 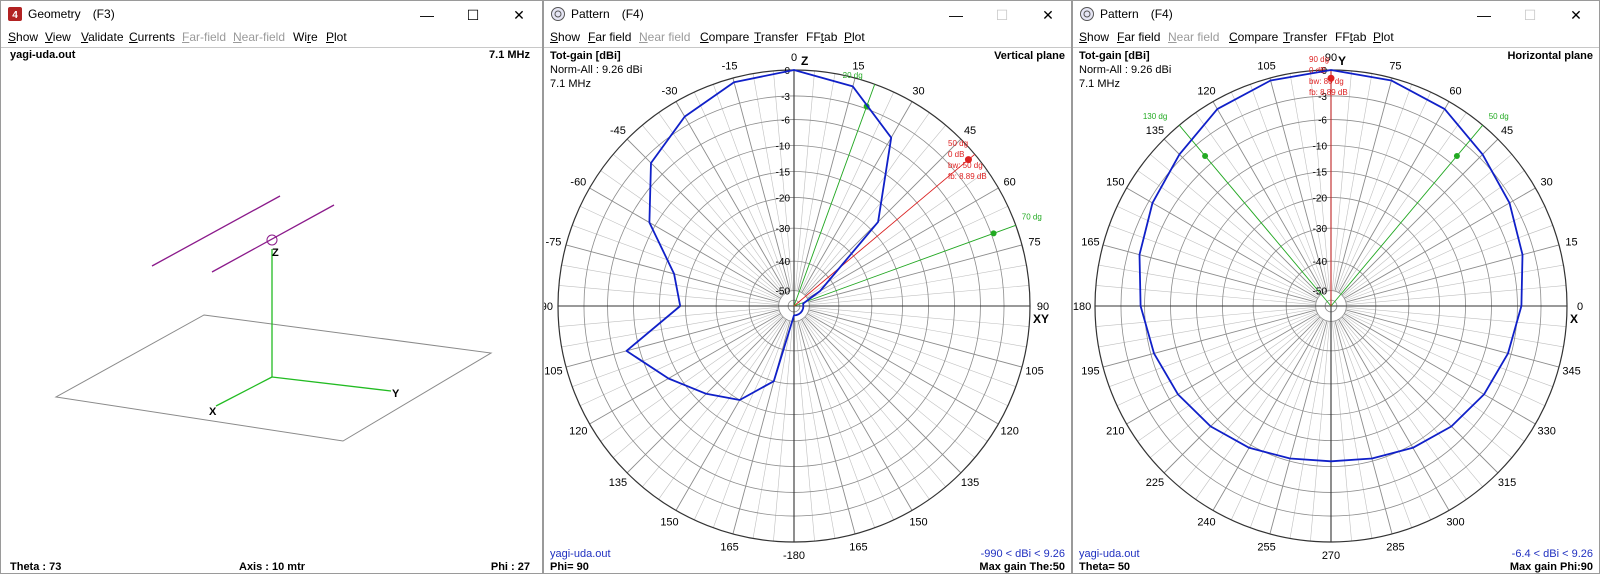 What do you see at coordinates (1574, 319) in the screenshot?
I see `side-axis-label: X` at bounding box center [1574, 319].